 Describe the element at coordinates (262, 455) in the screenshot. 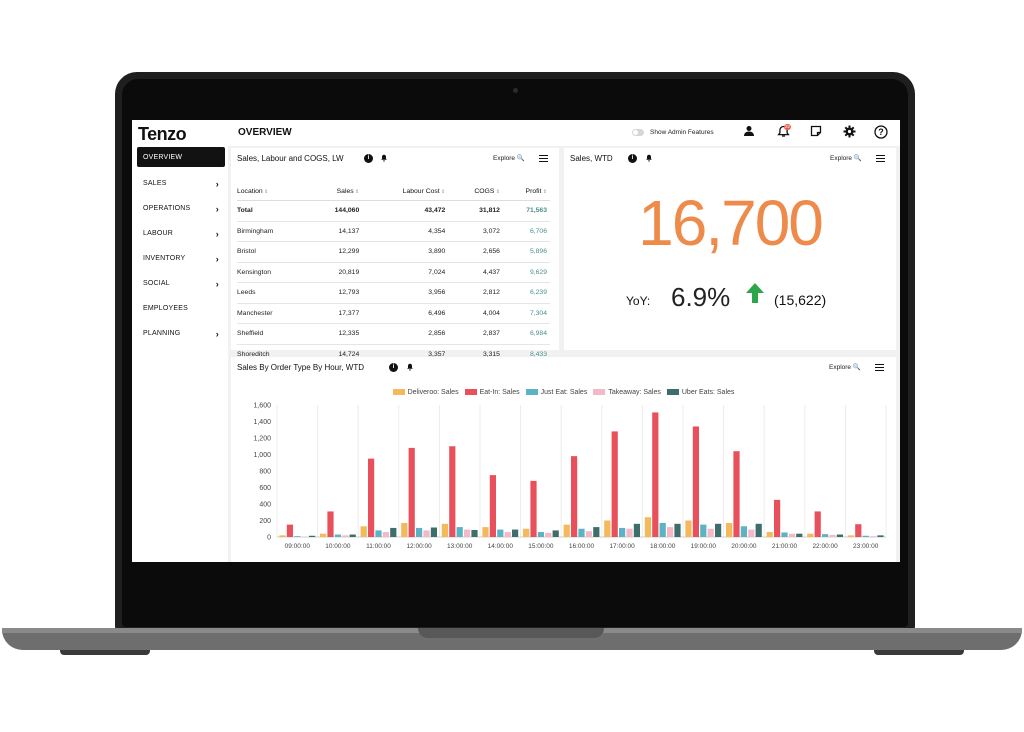

I see `y-tick-label: 1,000` at that location.